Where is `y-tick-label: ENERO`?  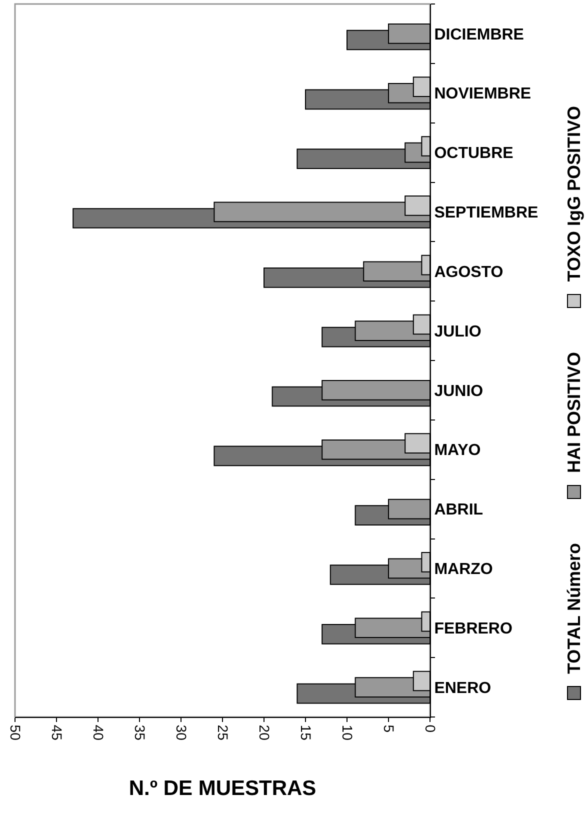 y-tick-label: ENERO is located at coordinates (463, 688).